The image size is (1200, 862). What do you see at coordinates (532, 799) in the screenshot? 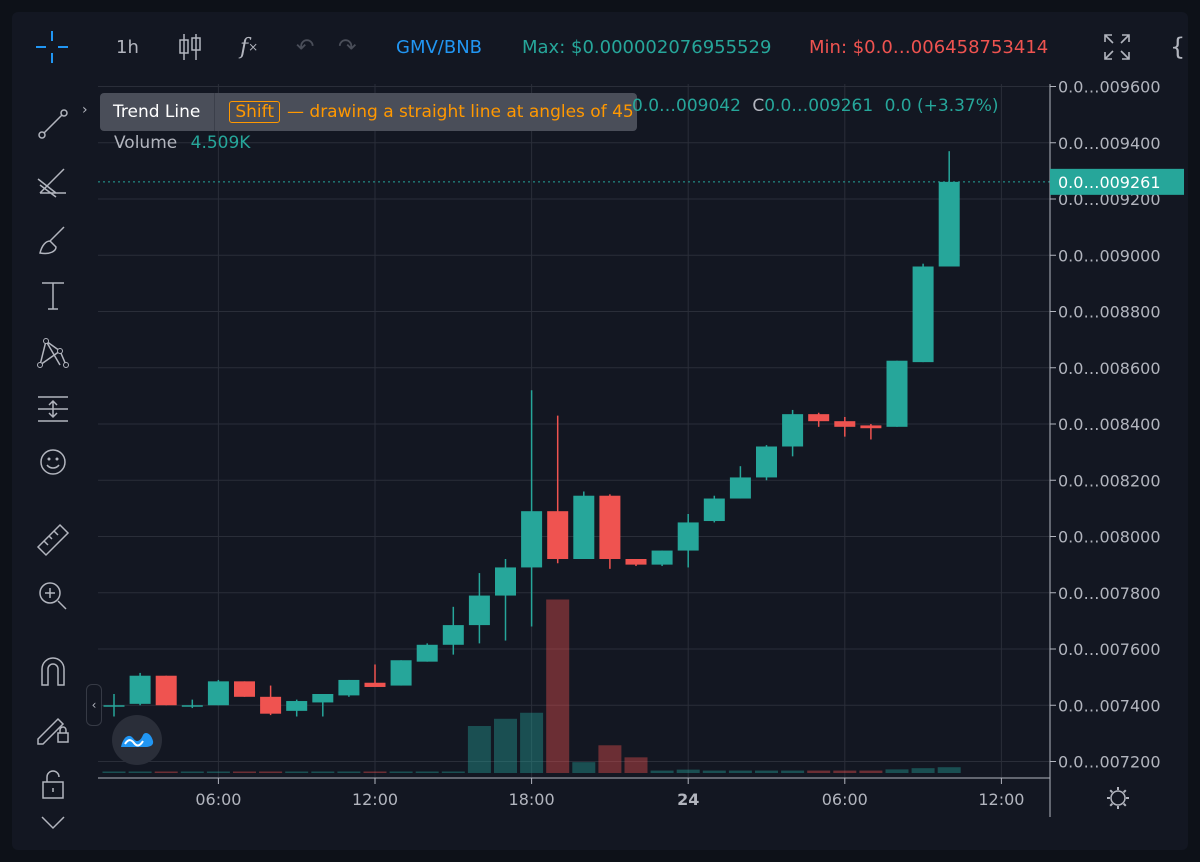
I see `time-tick-label: 18:00` at bounding box center [532, 799].